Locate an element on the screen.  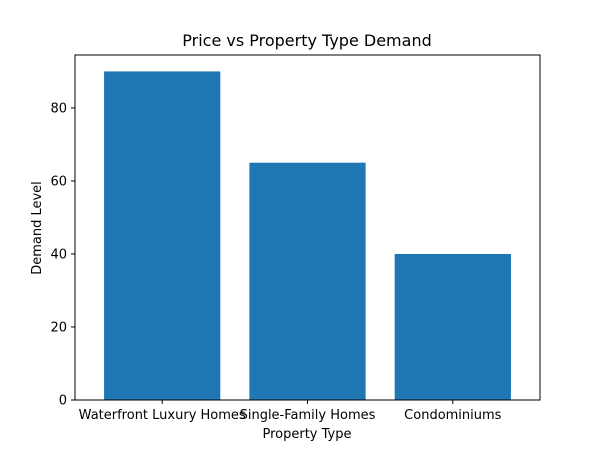
bar-waterfront-luxury-homes is located at coordinates (162, 235).